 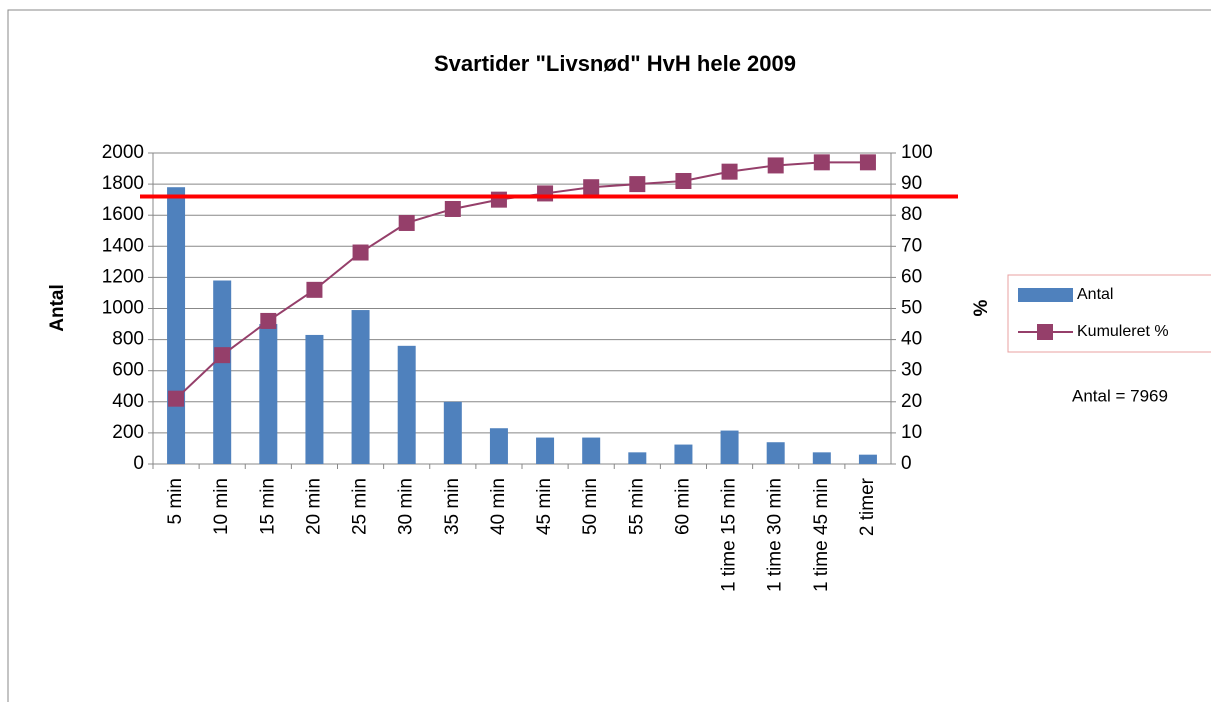 I want to click on y-tick-label: 200, so click(x=128, y=432).